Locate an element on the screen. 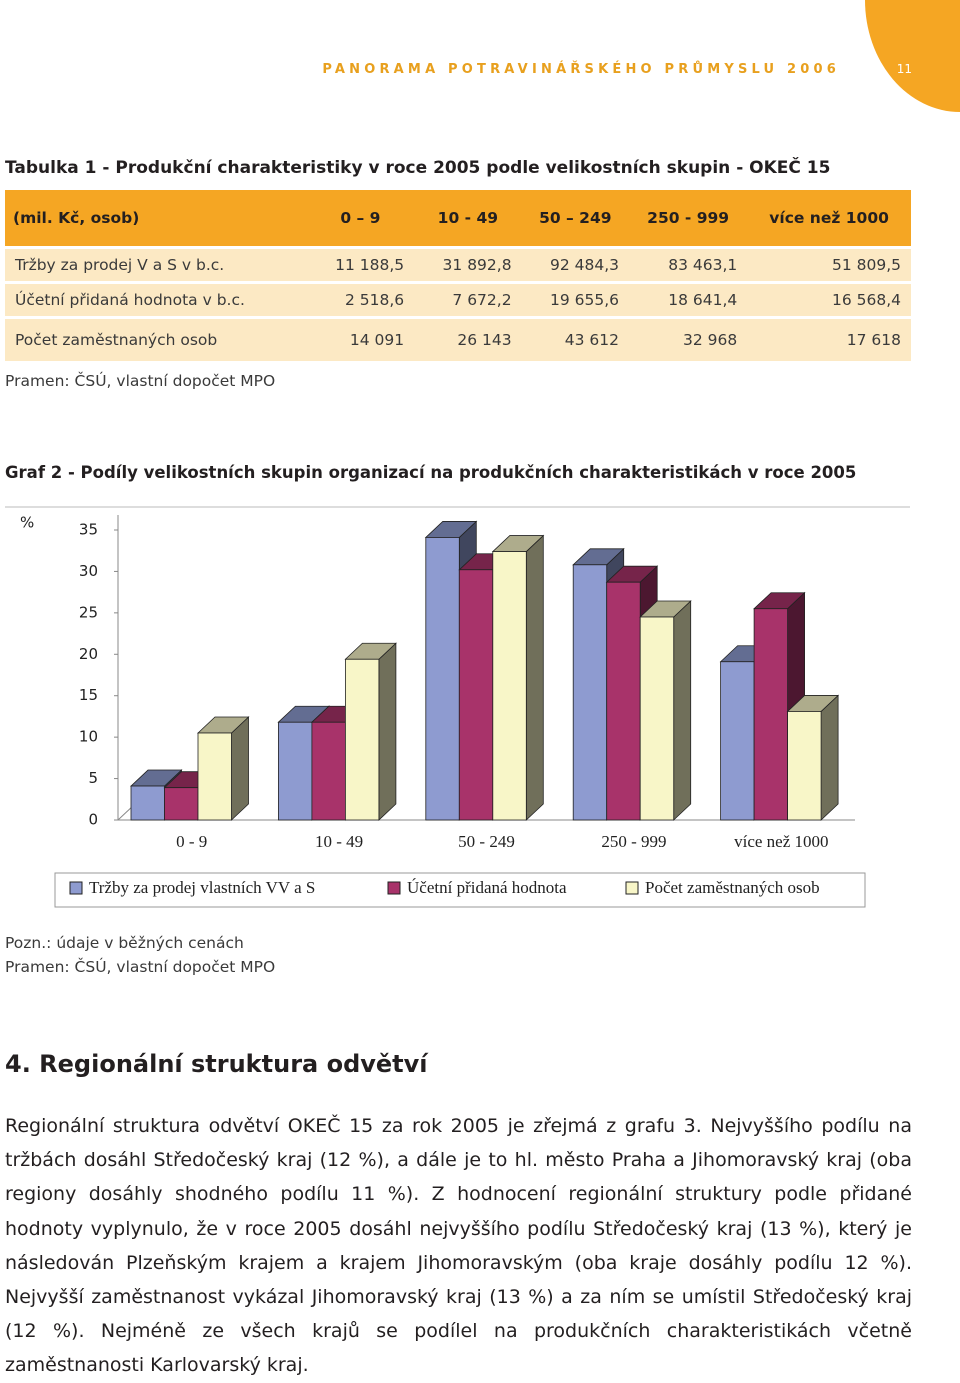  table-cell: 31 892,8 is located at coordinates (468, 264).